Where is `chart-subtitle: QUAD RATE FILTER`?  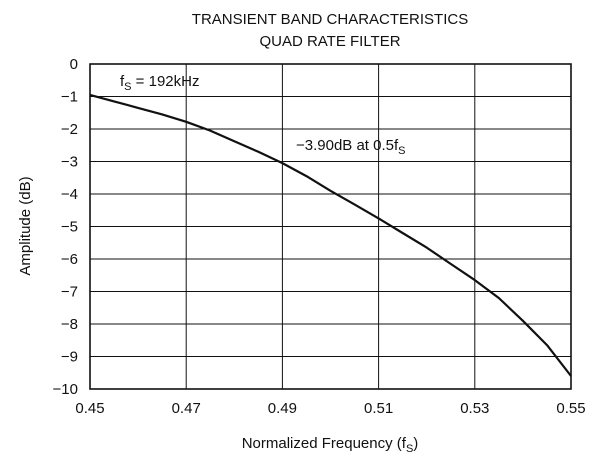 chart-subtitle: QUAD RATE FILTER is located at coordinates (329, 41).